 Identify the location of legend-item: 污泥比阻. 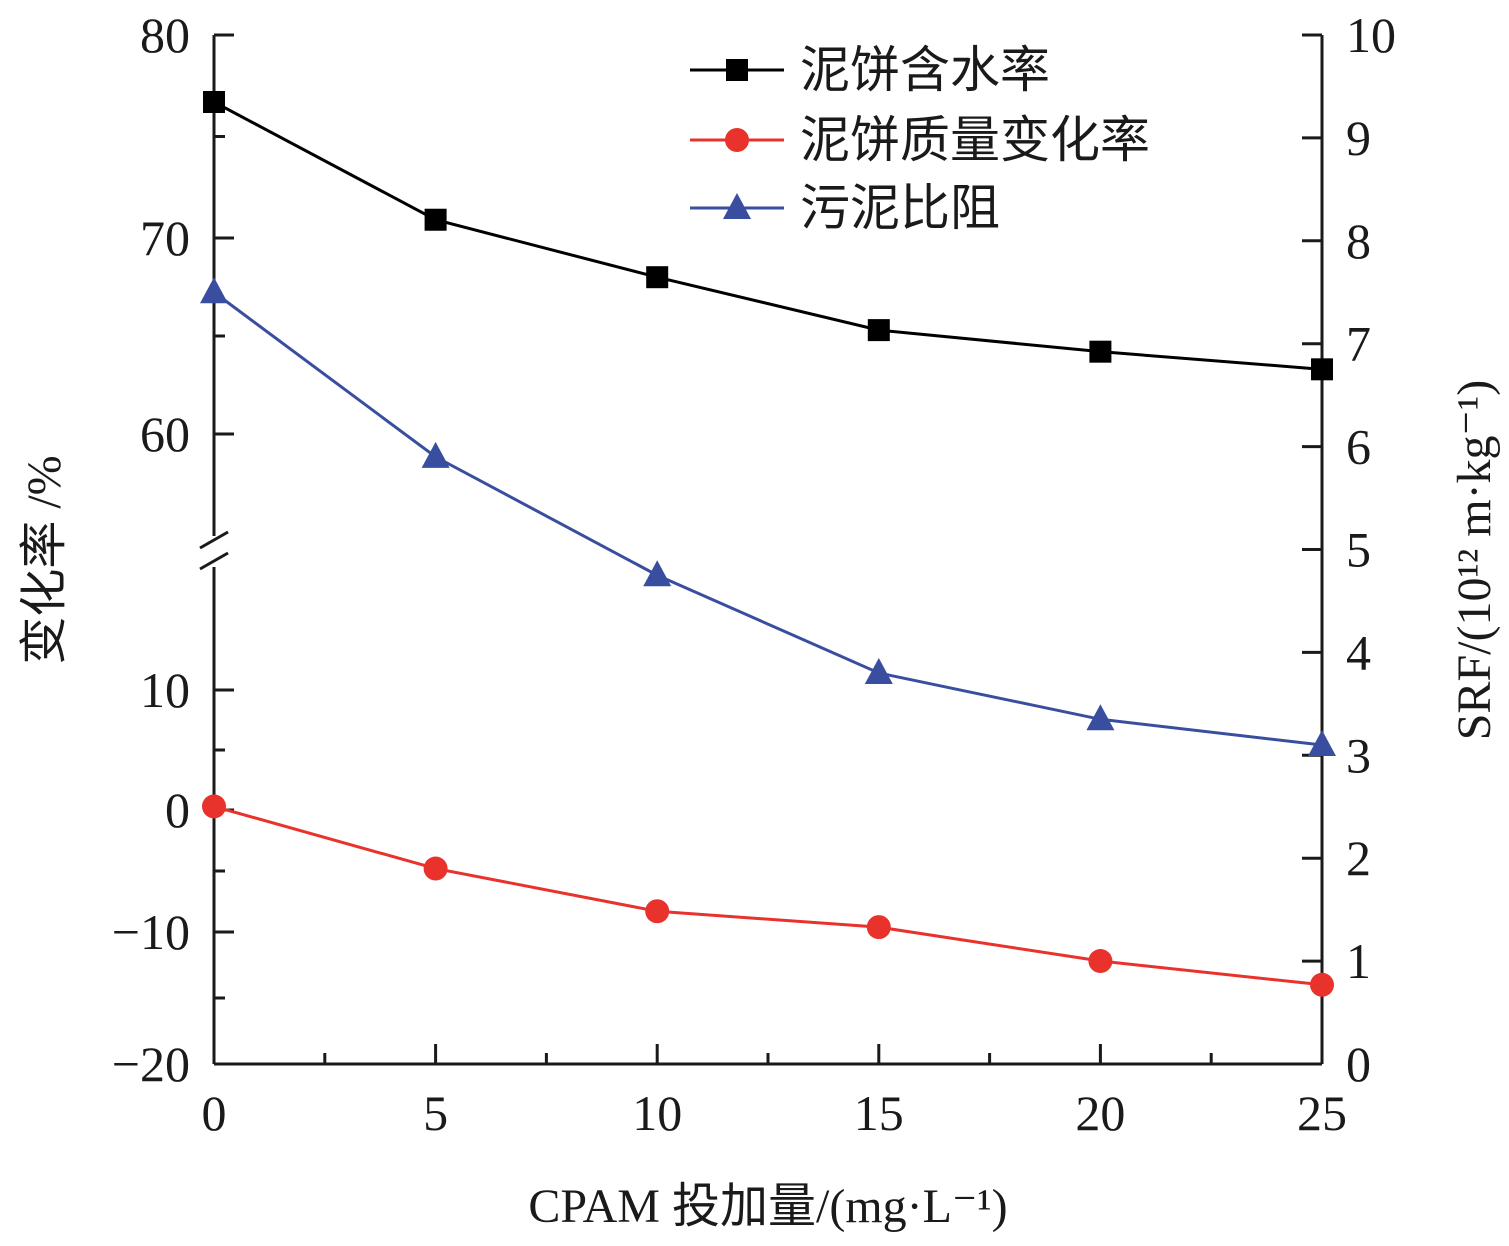
(845, 208).